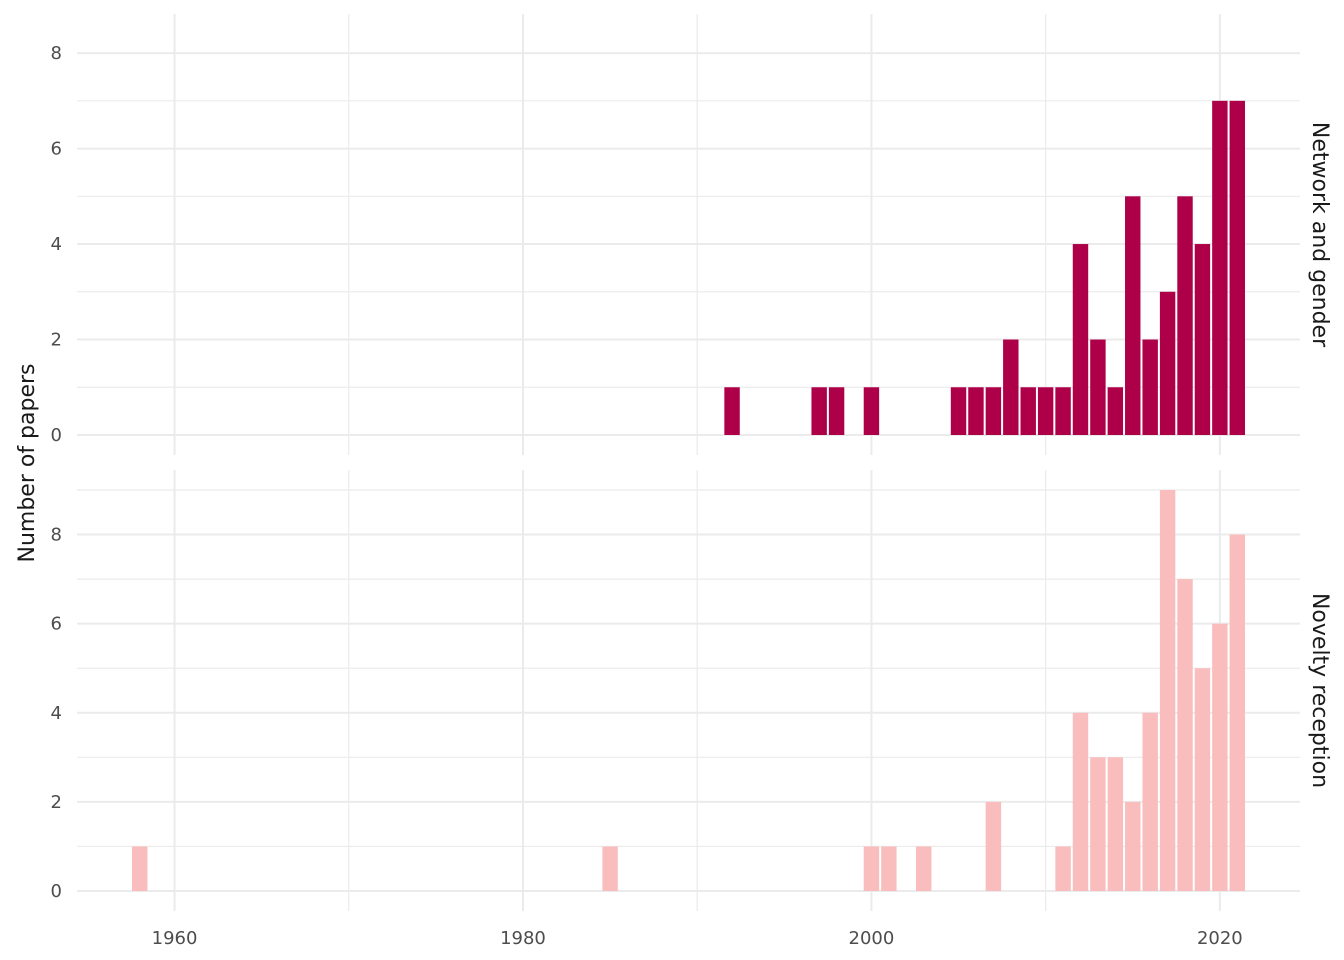  Describe the element at coordinates (1319, 690) in the screenshot. I see `facet-strip-label: Novelty reception` at that location.